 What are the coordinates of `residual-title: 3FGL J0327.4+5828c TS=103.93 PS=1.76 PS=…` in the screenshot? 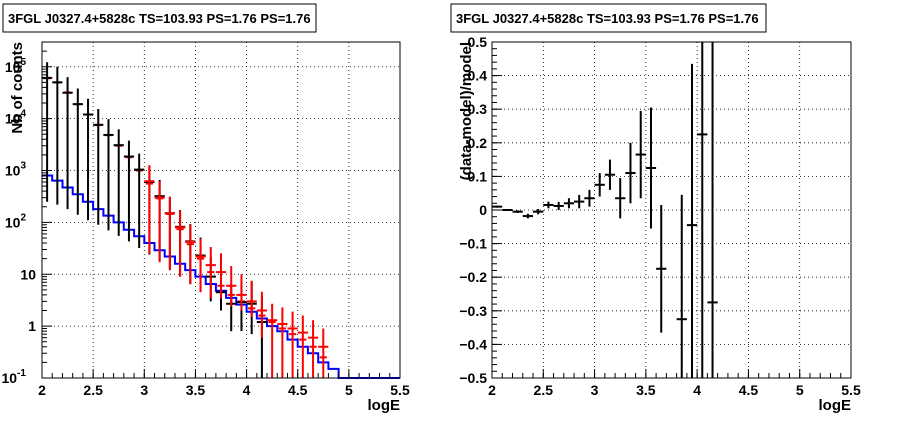 It's located at (607, 18).